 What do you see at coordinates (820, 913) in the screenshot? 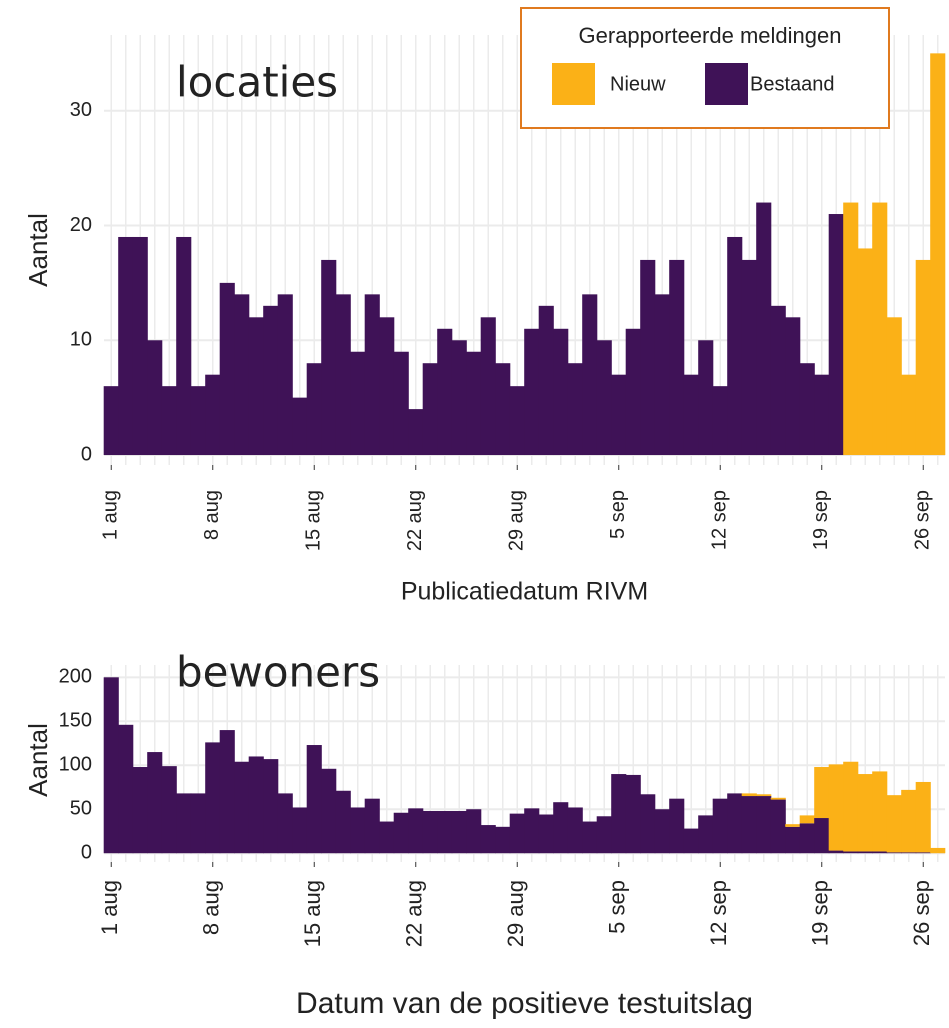
I see `x-tick-label: 19 sep` at bounding box center [820, 913].